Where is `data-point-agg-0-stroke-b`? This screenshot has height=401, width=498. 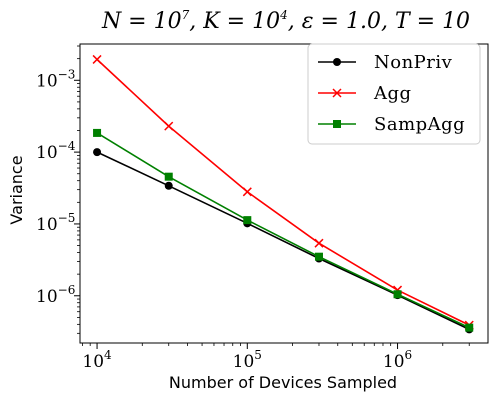
data-point-agg-0-stroke-b is located at coordinates (97, 59).